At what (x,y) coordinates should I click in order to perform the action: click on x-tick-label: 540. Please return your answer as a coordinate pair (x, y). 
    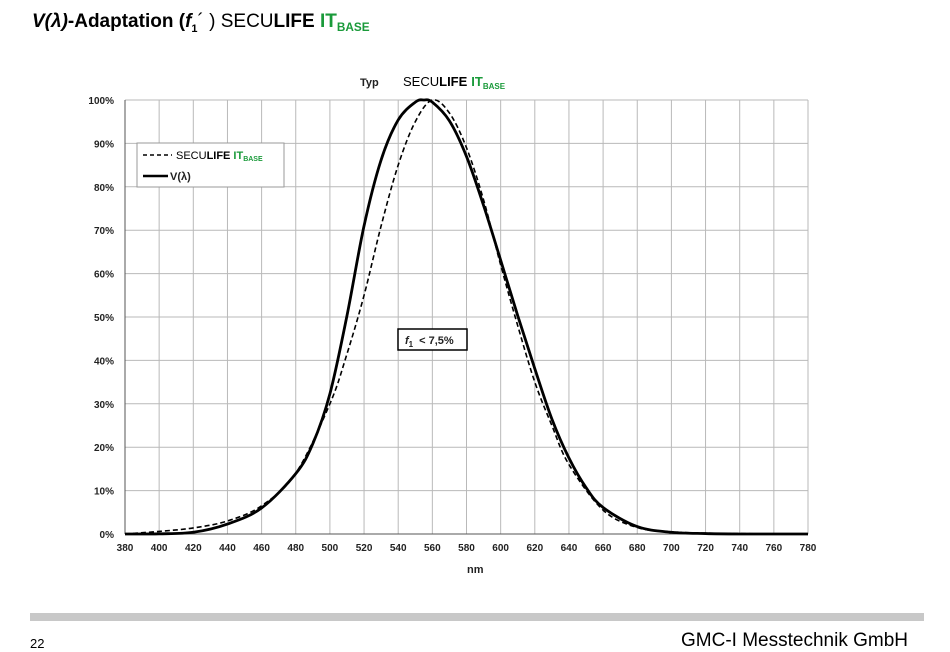
    Looking at the image, I should click on (398, 548).